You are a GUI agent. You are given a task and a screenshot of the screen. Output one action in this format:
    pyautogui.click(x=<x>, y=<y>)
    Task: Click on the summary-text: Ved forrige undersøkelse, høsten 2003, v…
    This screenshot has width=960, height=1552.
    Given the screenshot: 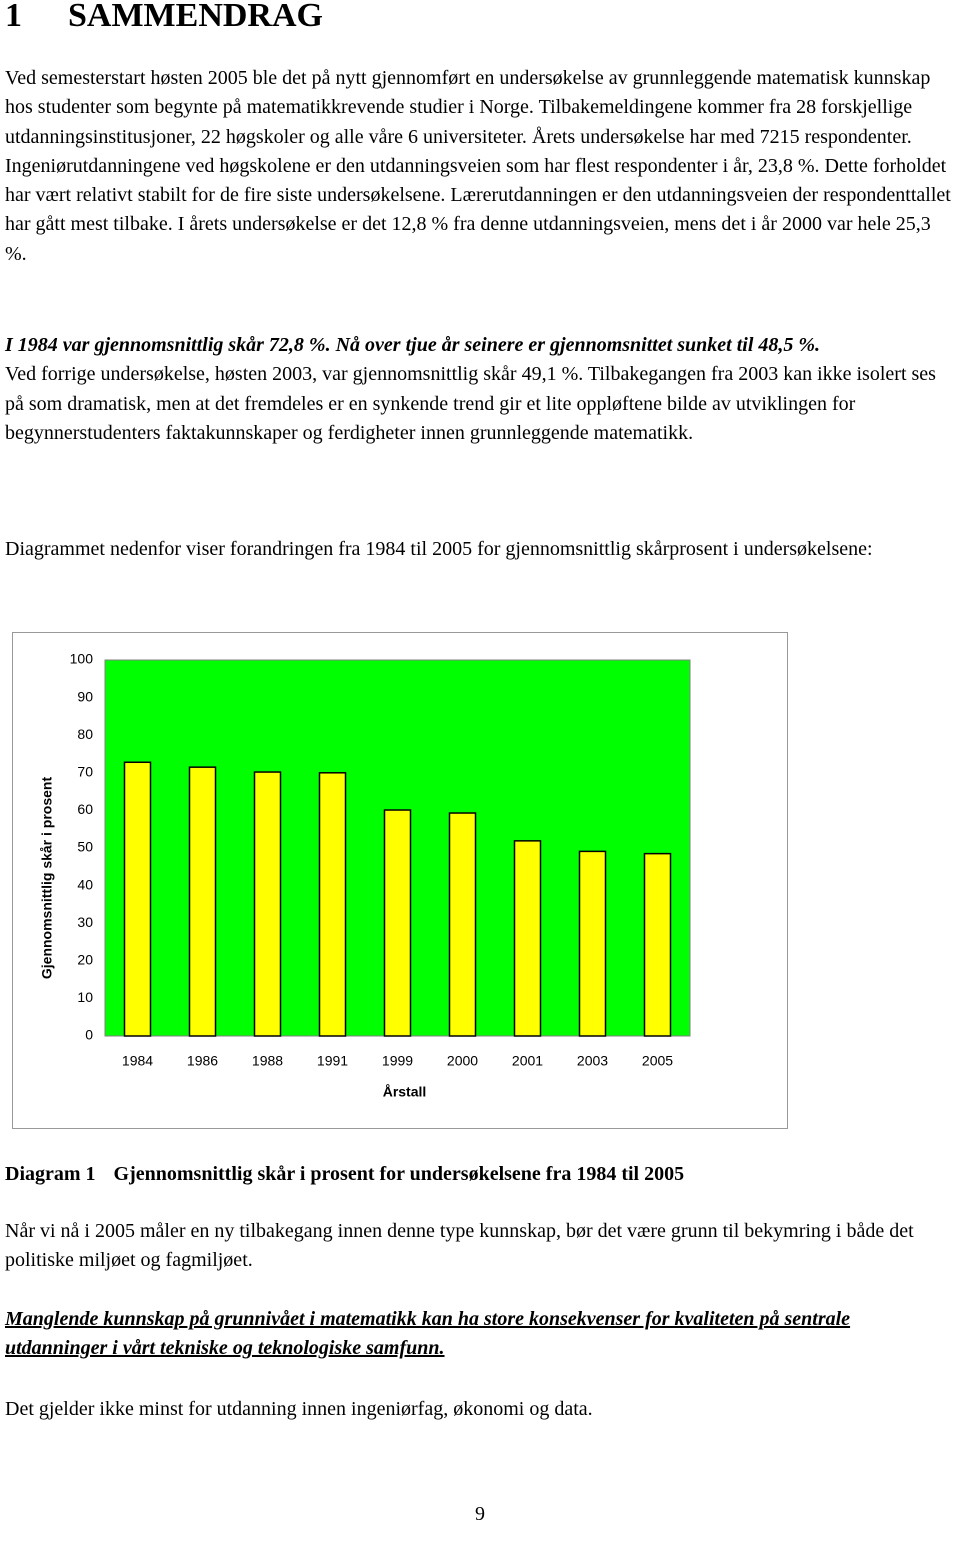 What is the action you would take?
    pyautogui.click(x=470, y=403)
    